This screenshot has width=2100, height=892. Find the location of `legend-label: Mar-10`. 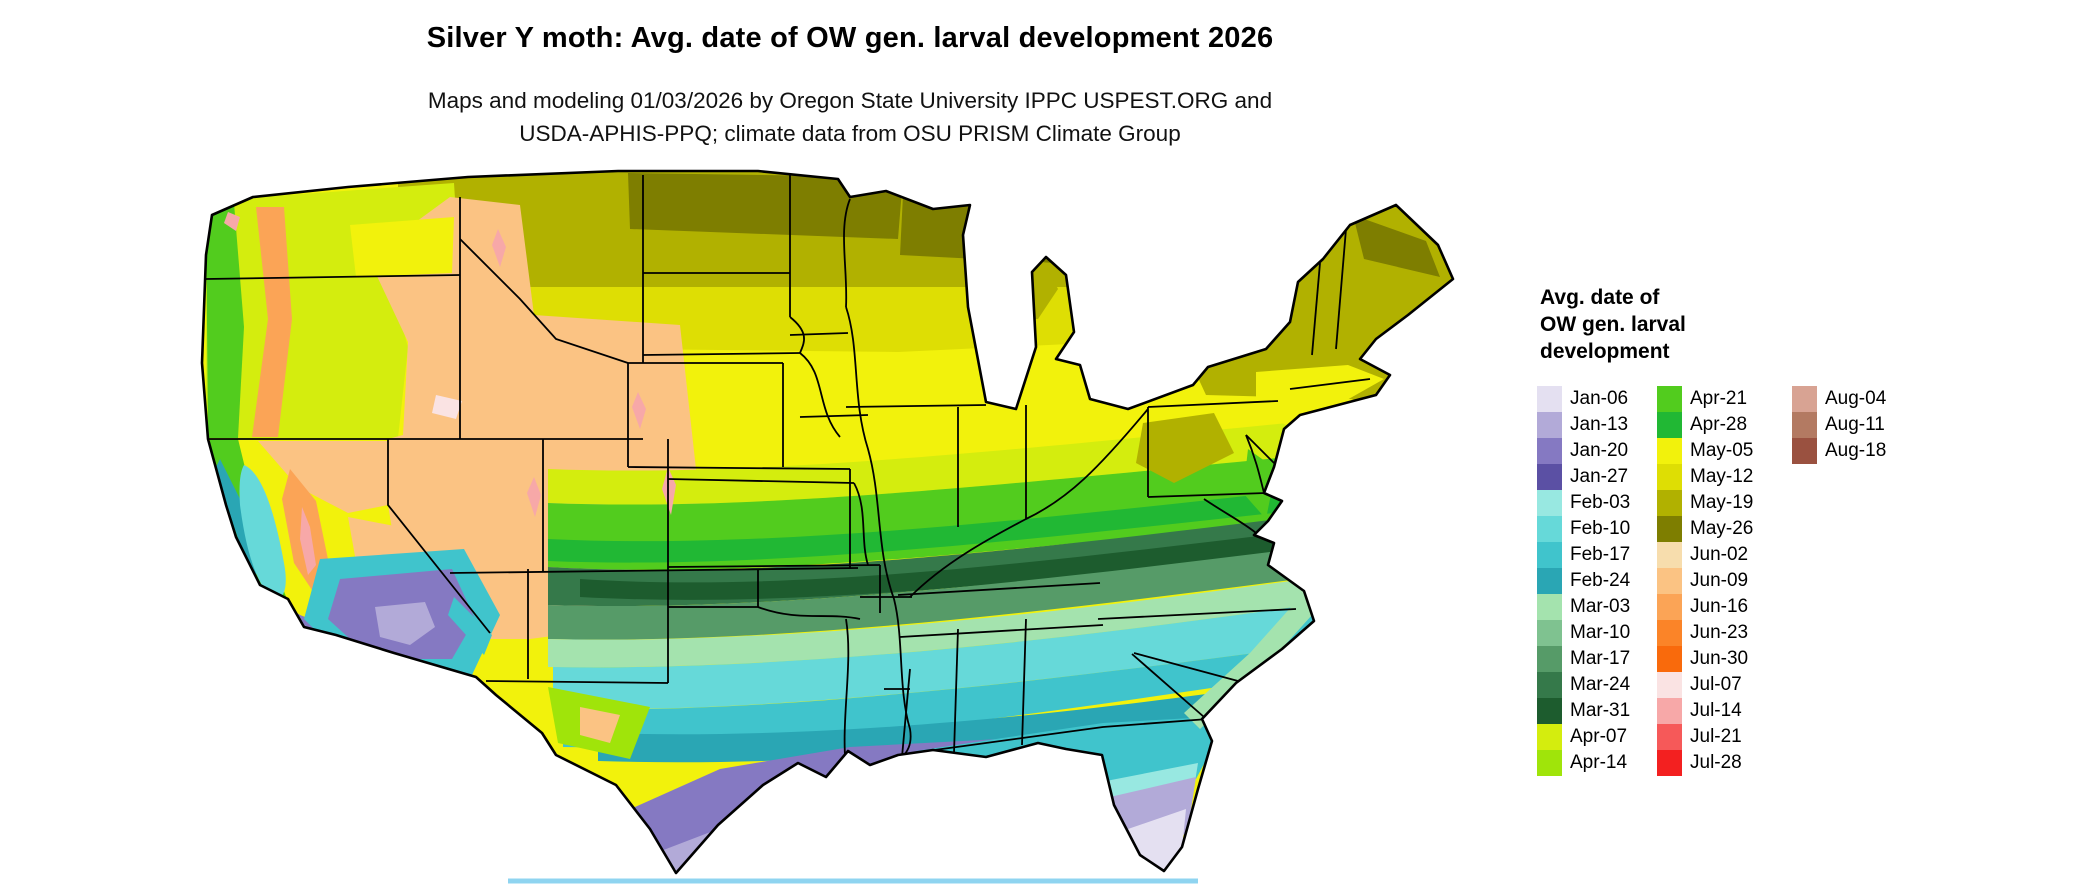

legend-label: Mar-10 is located at coordinates (1600, 632).